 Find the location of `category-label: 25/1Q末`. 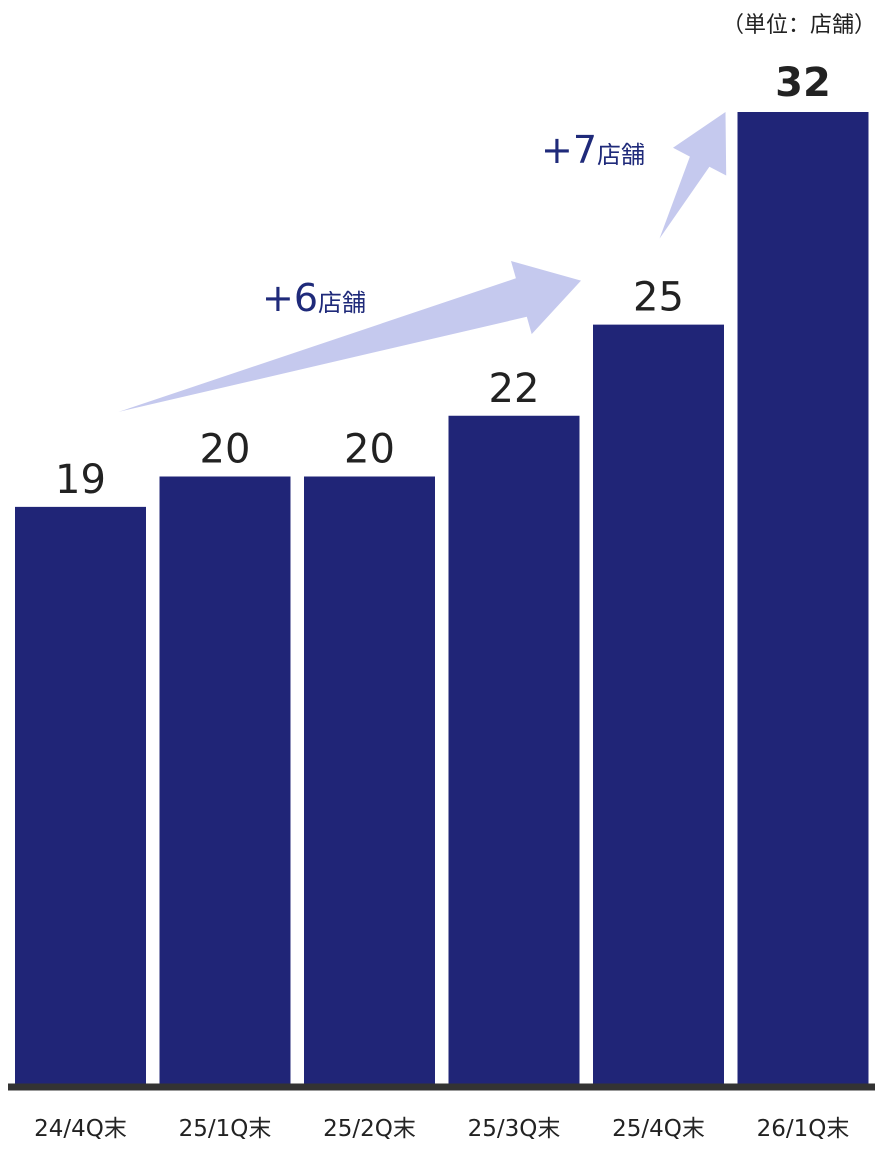

category-label: 25/1Q末 is located at coordinates (225, 1129).